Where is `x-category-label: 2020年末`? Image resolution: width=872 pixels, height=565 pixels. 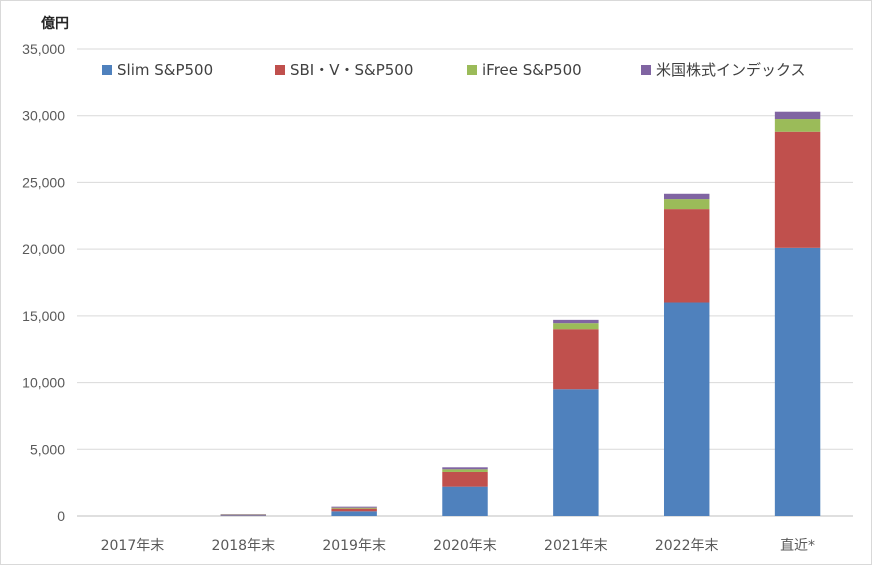
x-category-label: 2020年末 is located at coordinates (465, 546).